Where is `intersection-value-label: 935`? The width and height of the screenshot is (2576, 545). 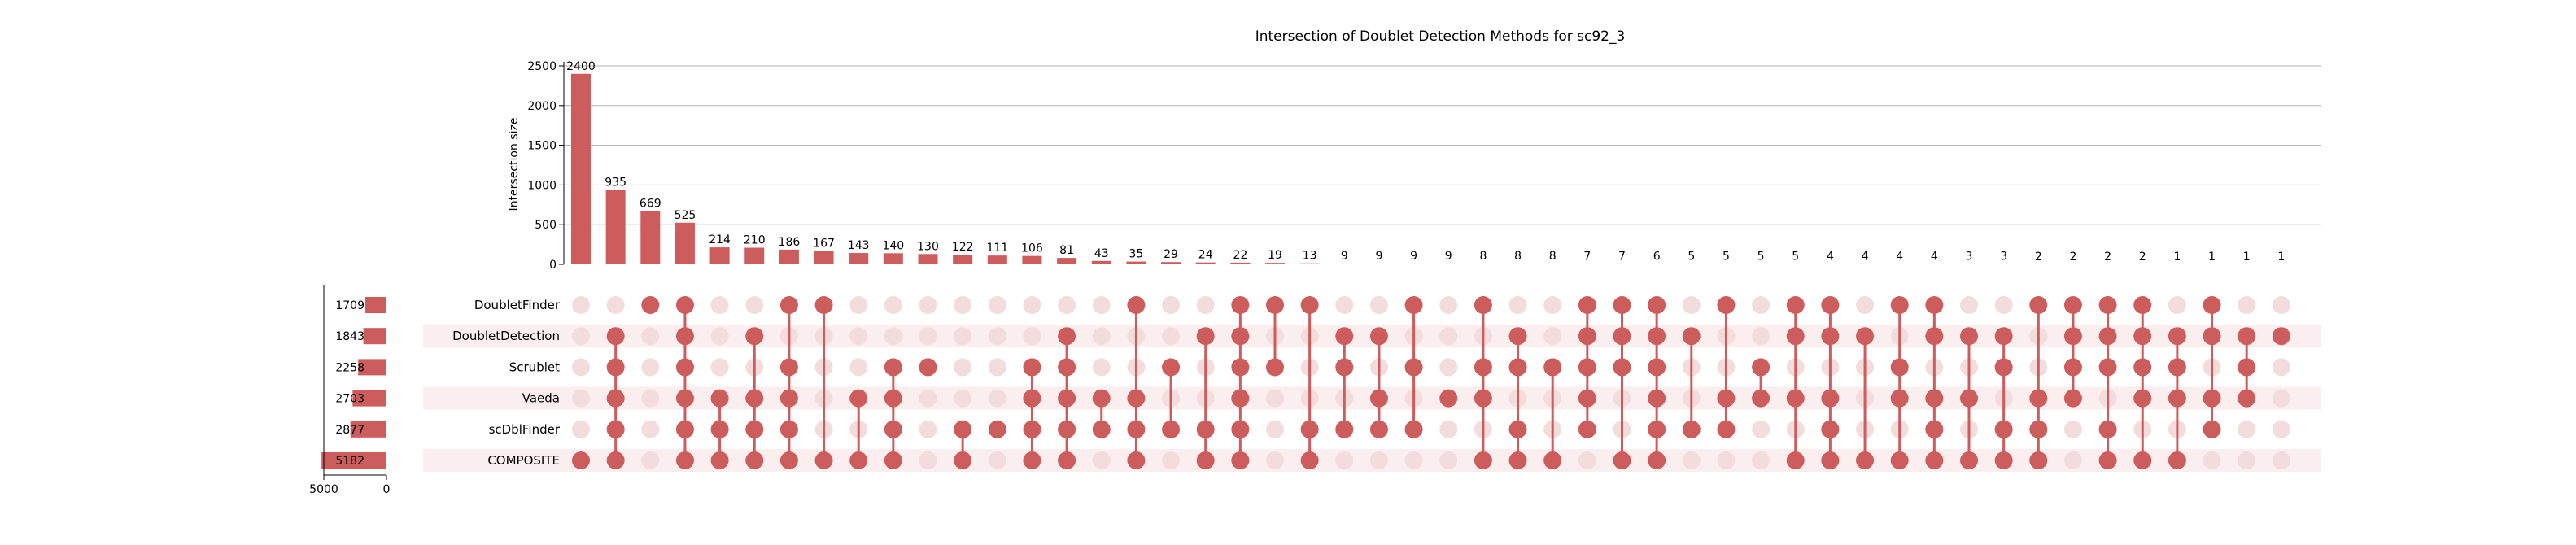 intersection-value-label: 935 is located at coordinates (616, 183).